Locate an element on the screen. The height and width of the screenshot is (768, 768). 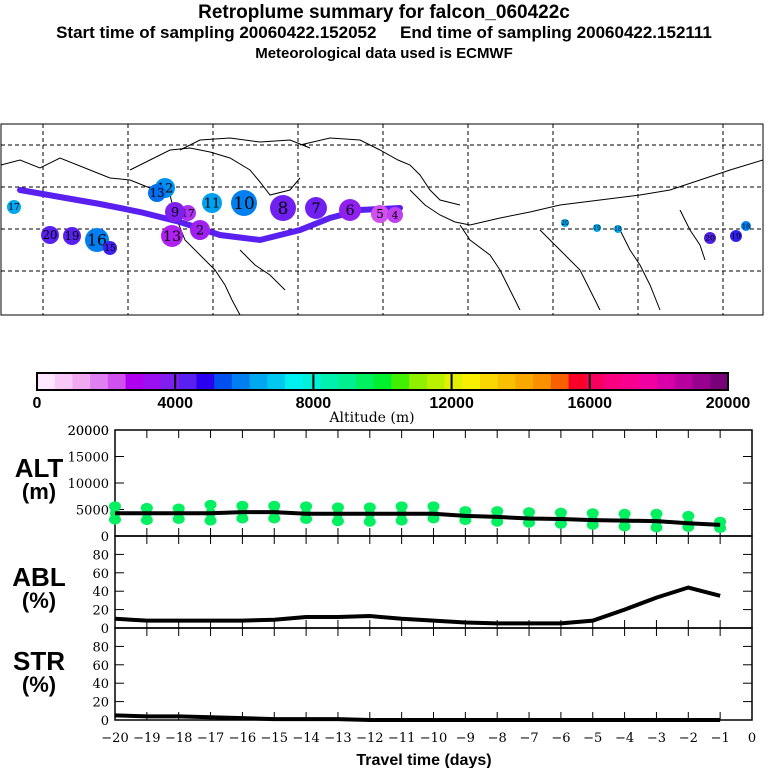
x-tick-label: −9 is located at coordinates (465, 738).